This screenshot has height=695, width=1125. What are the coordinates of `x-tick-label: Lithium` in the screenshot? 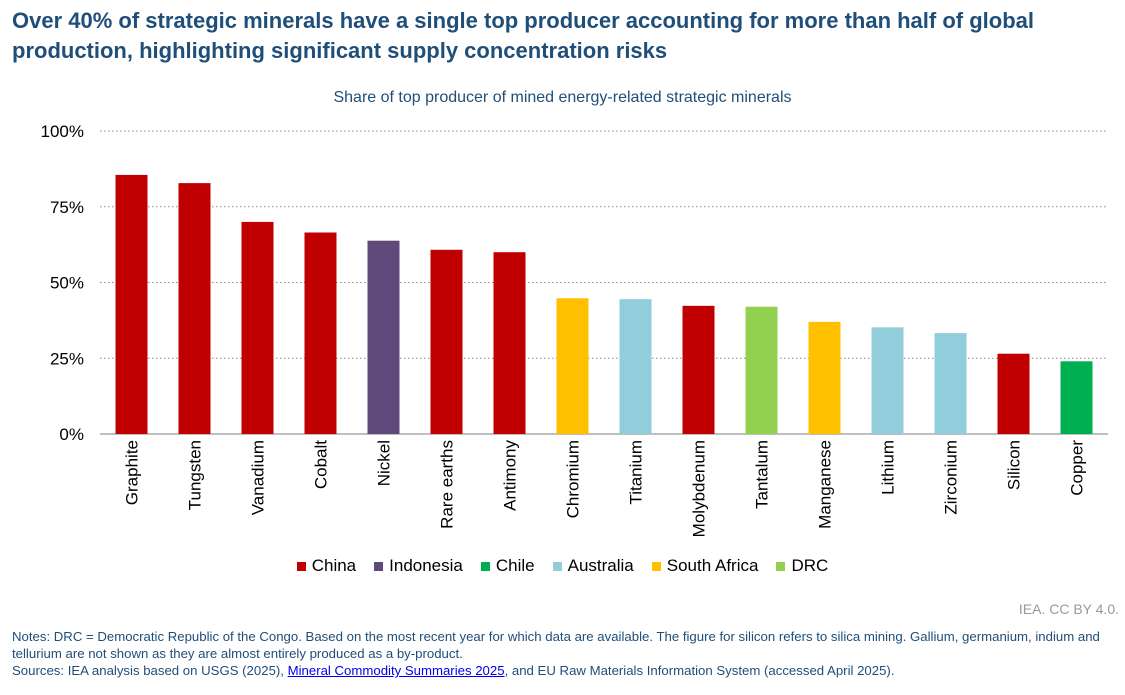 It's located at (888, 467).